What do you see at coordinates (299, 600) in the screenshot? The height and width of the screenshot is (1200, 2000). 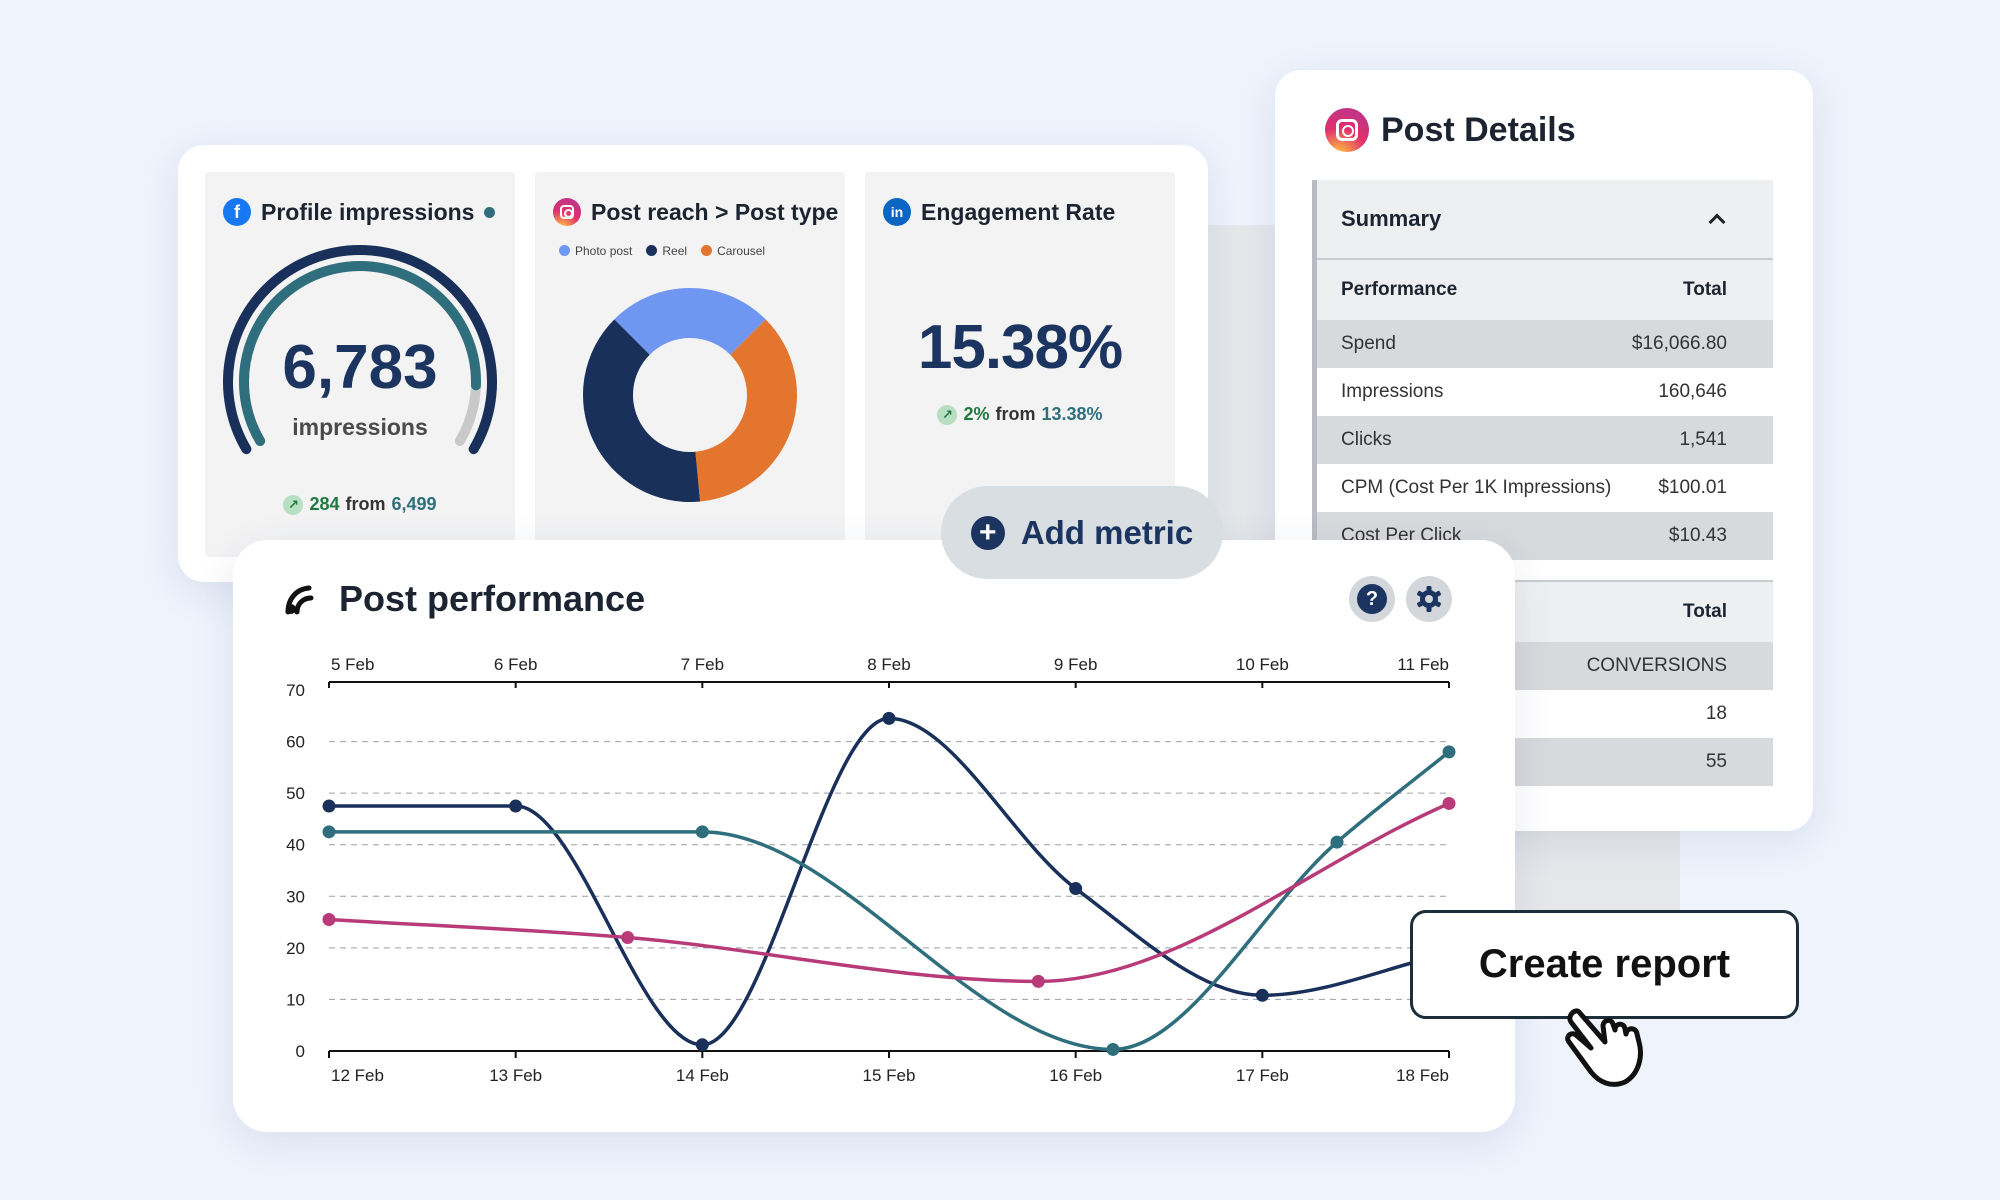 I see `performance-chart-icon` at bounding box center [299, 600].